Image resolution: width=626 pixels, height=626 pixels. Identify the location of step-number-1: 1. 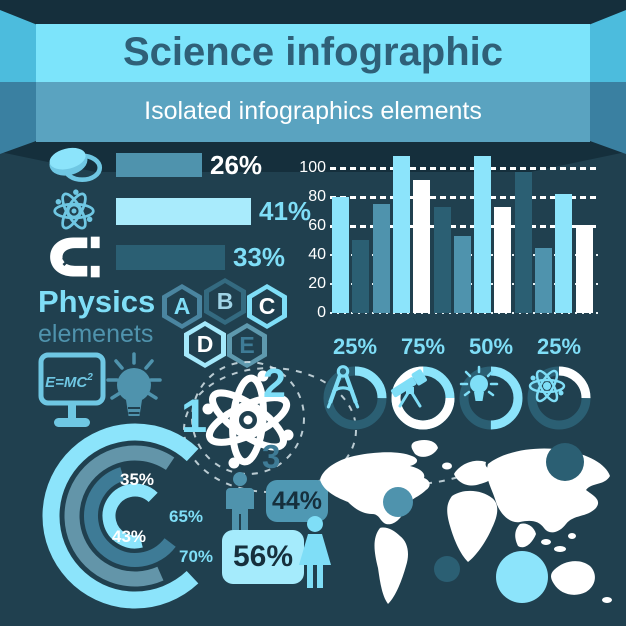
(194, 415).